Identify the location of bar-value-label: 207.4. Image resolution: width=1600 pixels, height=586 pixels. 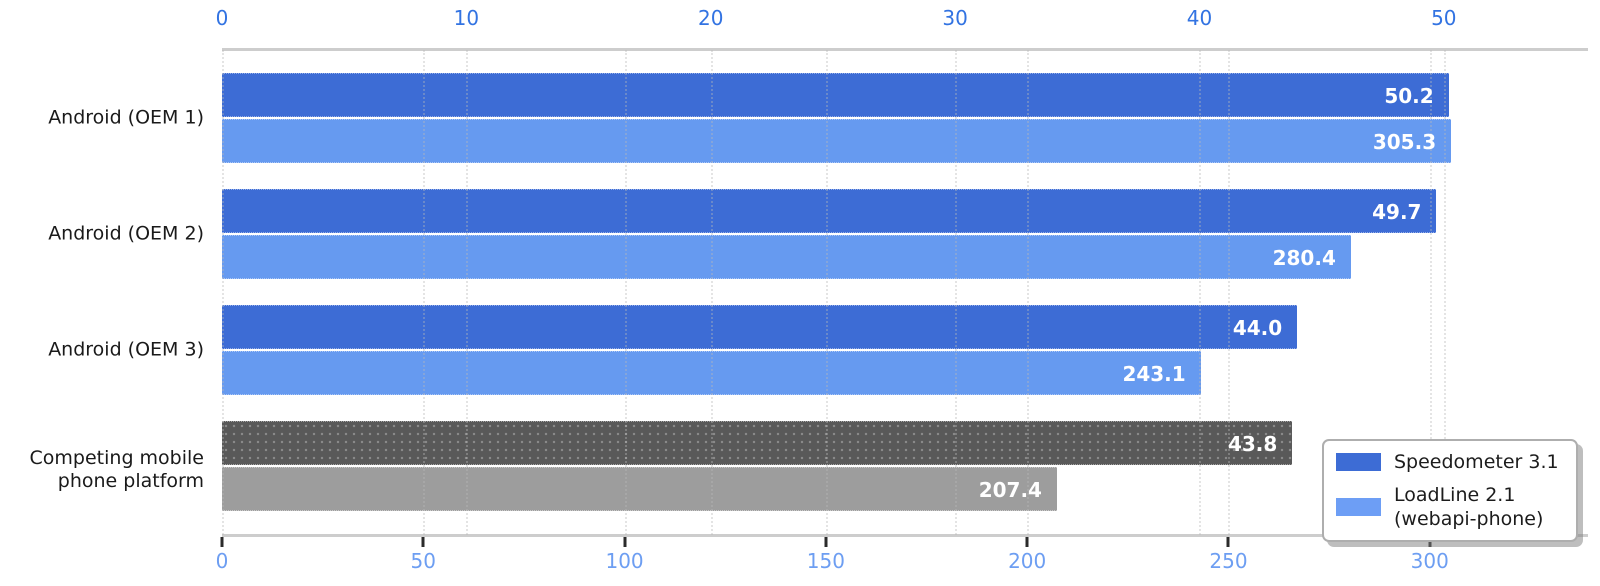
(1010, 490).